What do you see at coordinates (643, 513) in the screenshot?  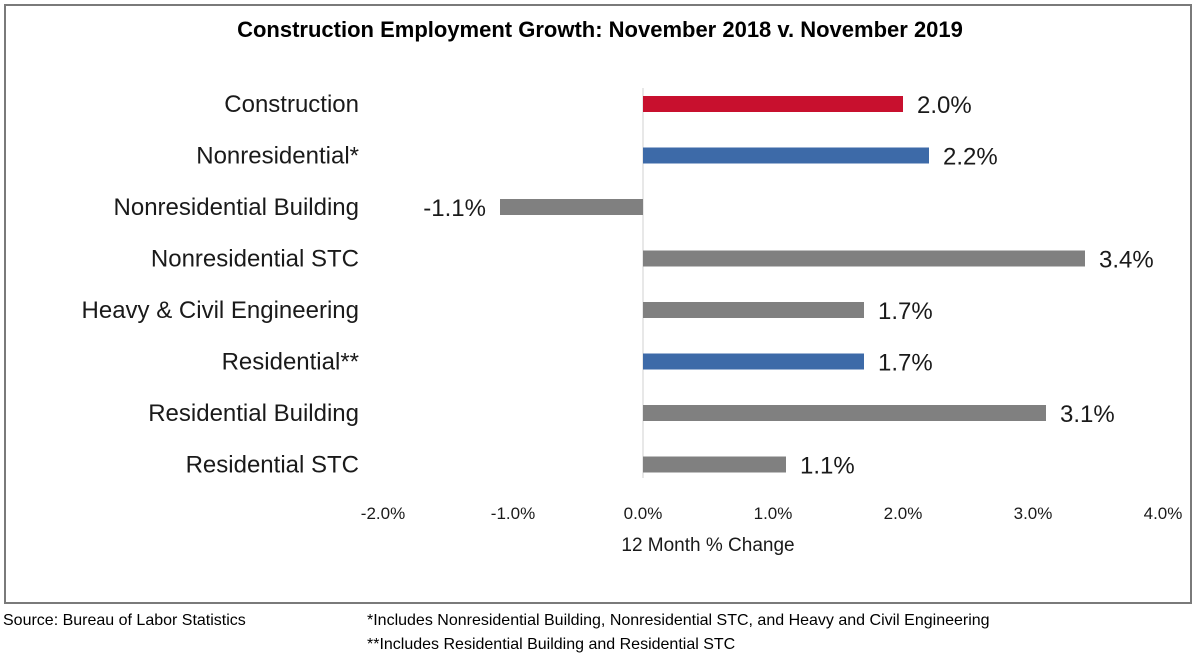 I see `x-tick-label: 0.0%` at bounding box center [643, 513].